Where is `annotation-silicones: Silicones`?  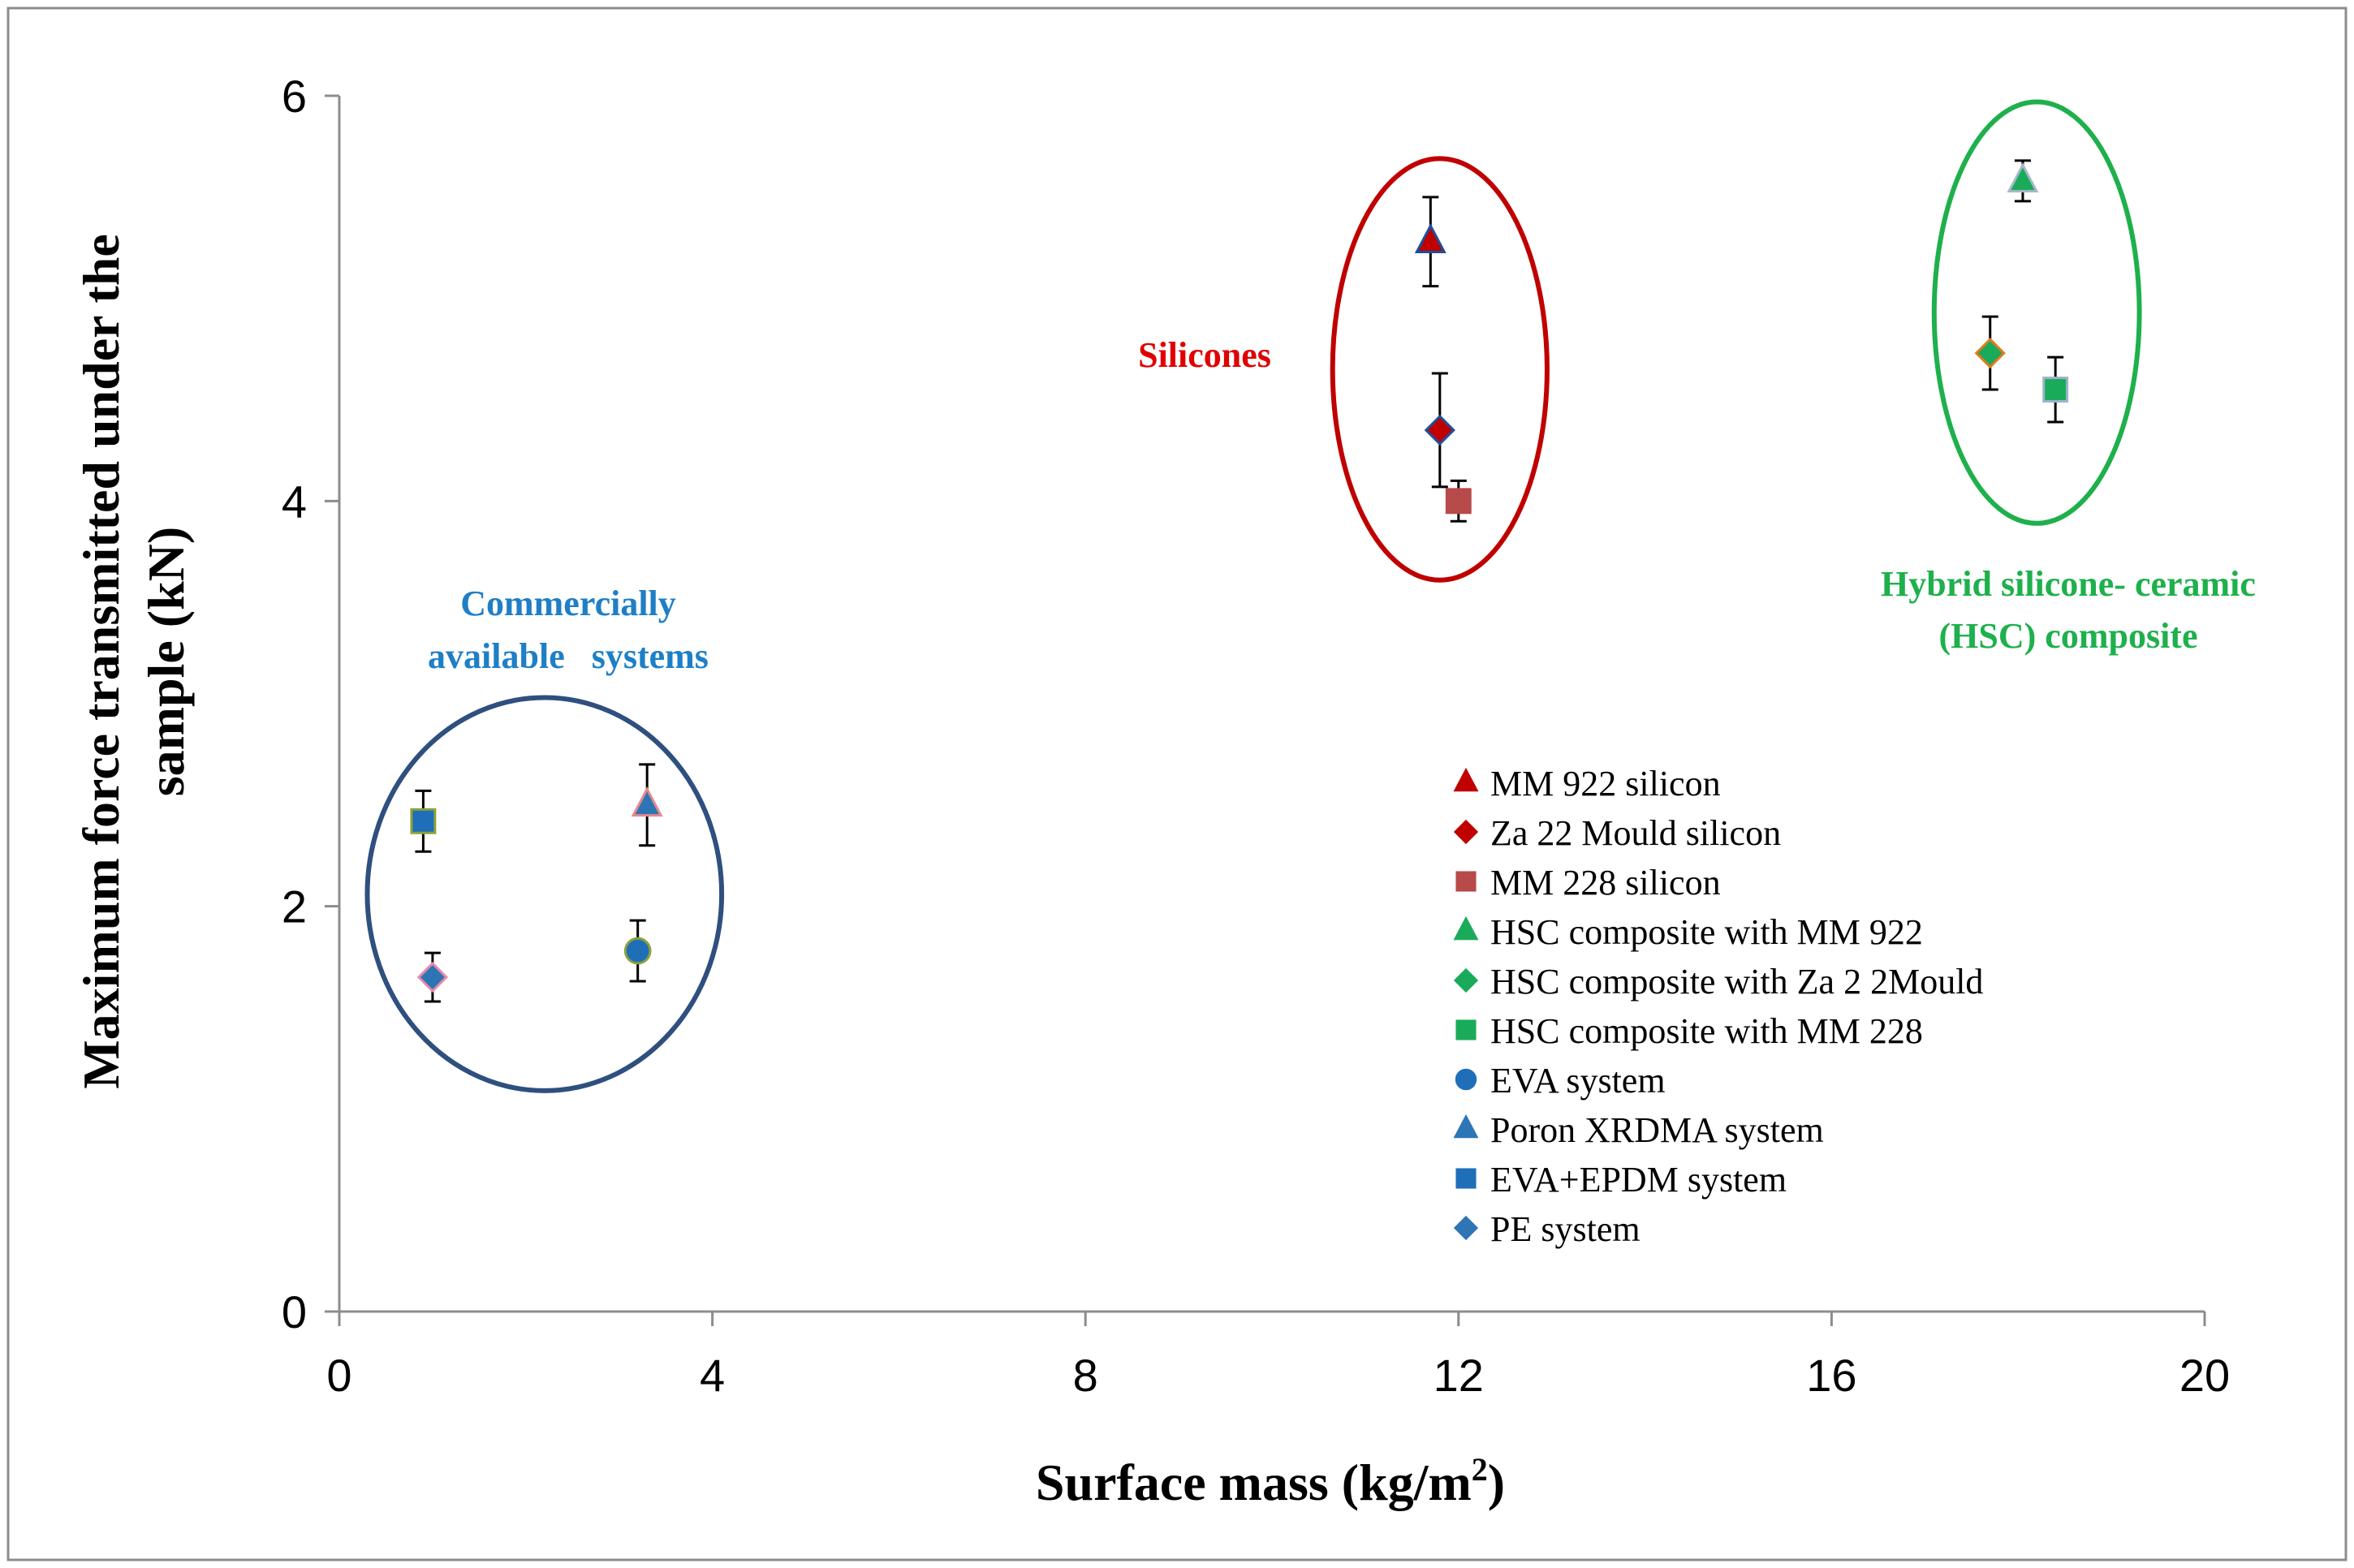
annotation-silicones: Silicones is located at coordinates (1204, 355).